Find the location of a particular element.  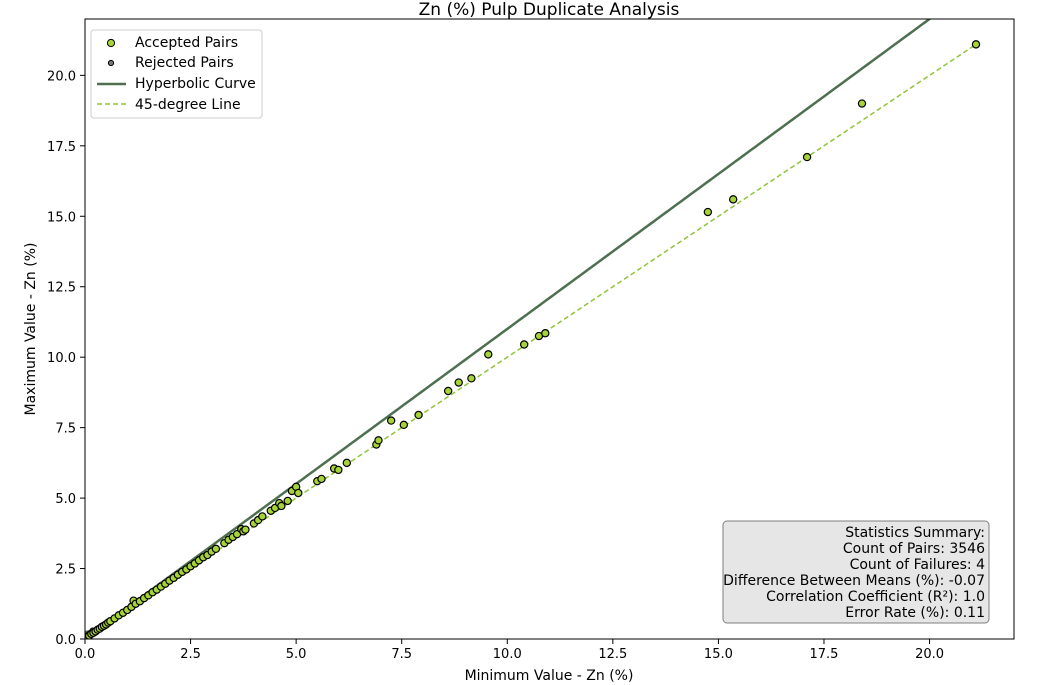

x-tick-label: 7.5 is located at coordinates (401, 654).